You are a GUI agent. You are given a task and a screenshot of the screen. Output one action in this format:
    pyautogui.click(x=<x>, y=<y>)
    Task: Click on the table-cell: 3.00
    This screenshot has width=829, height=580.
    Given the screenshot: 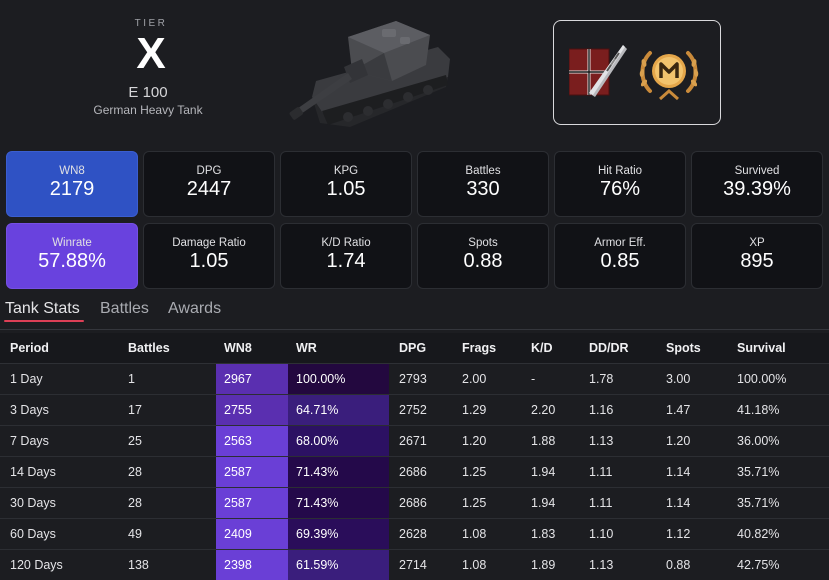 What is the action you would take?
    pyautogui.click(x=691, y=379)
    